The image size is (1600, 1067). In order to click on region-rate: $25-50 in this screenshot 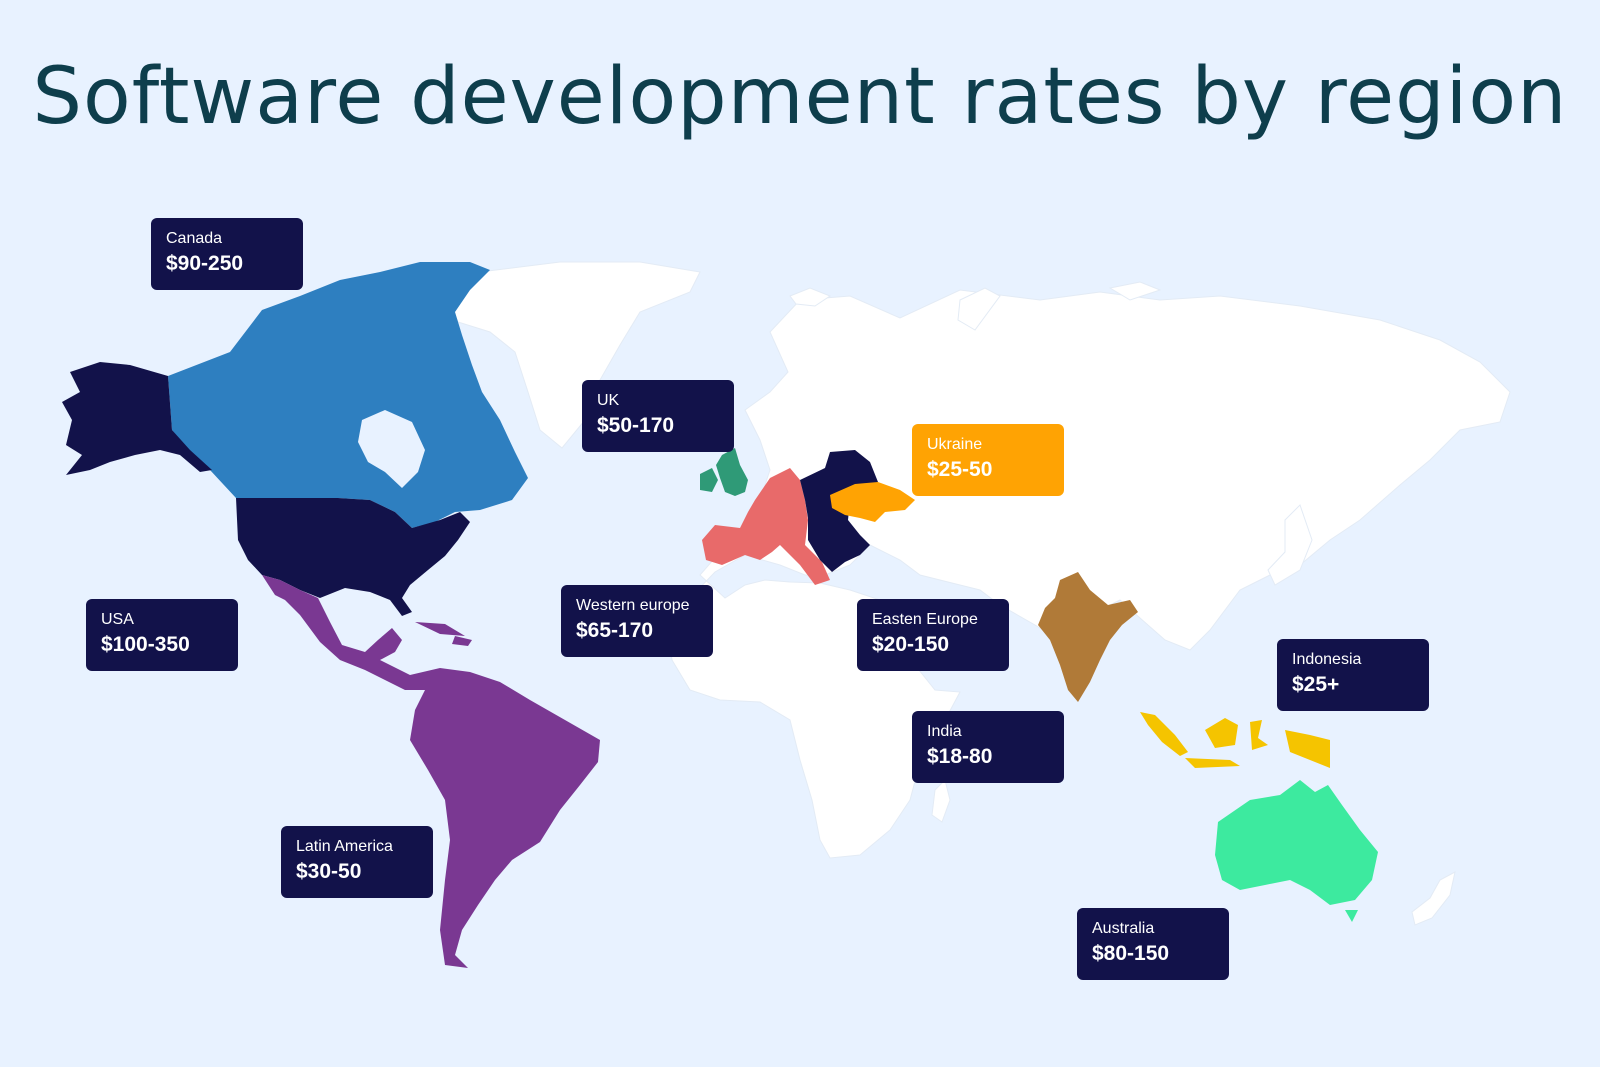, I will do `click(960, 469)`.